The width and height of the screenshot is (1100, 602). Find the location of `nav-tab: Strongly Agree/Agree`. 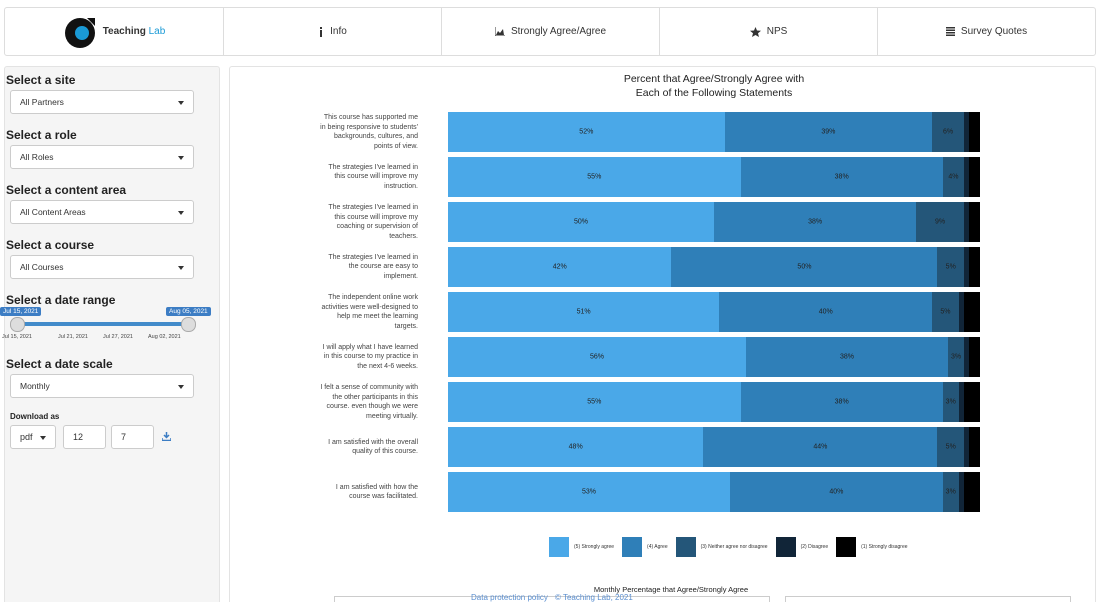

nav-tab: Strongly Agree/Agree is located at coordinates (551, 31).